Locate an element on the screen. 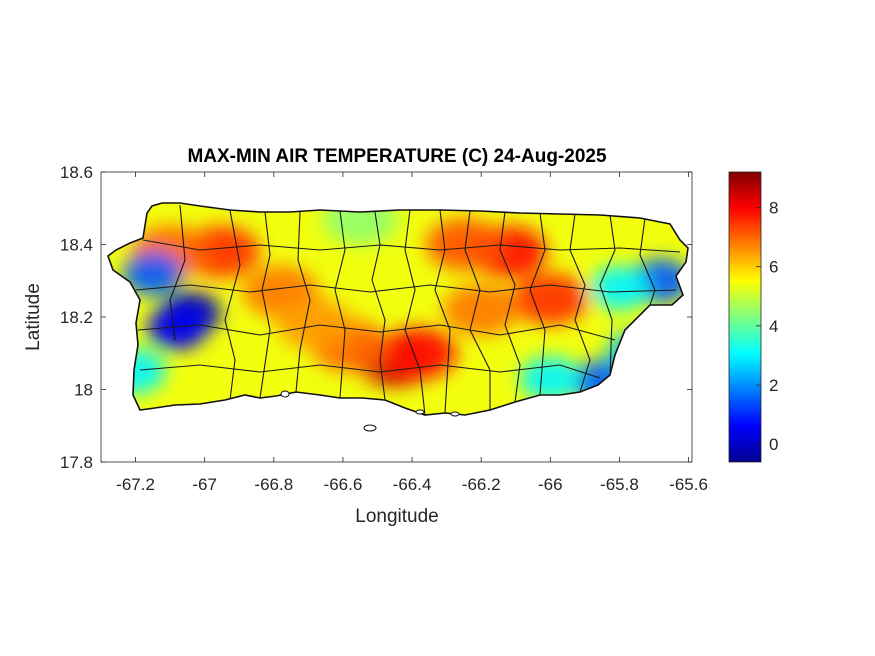 The width and height of the screenshot is (875, 656). colorbar-tick-label: 8 is located at coordinates (773, 208).